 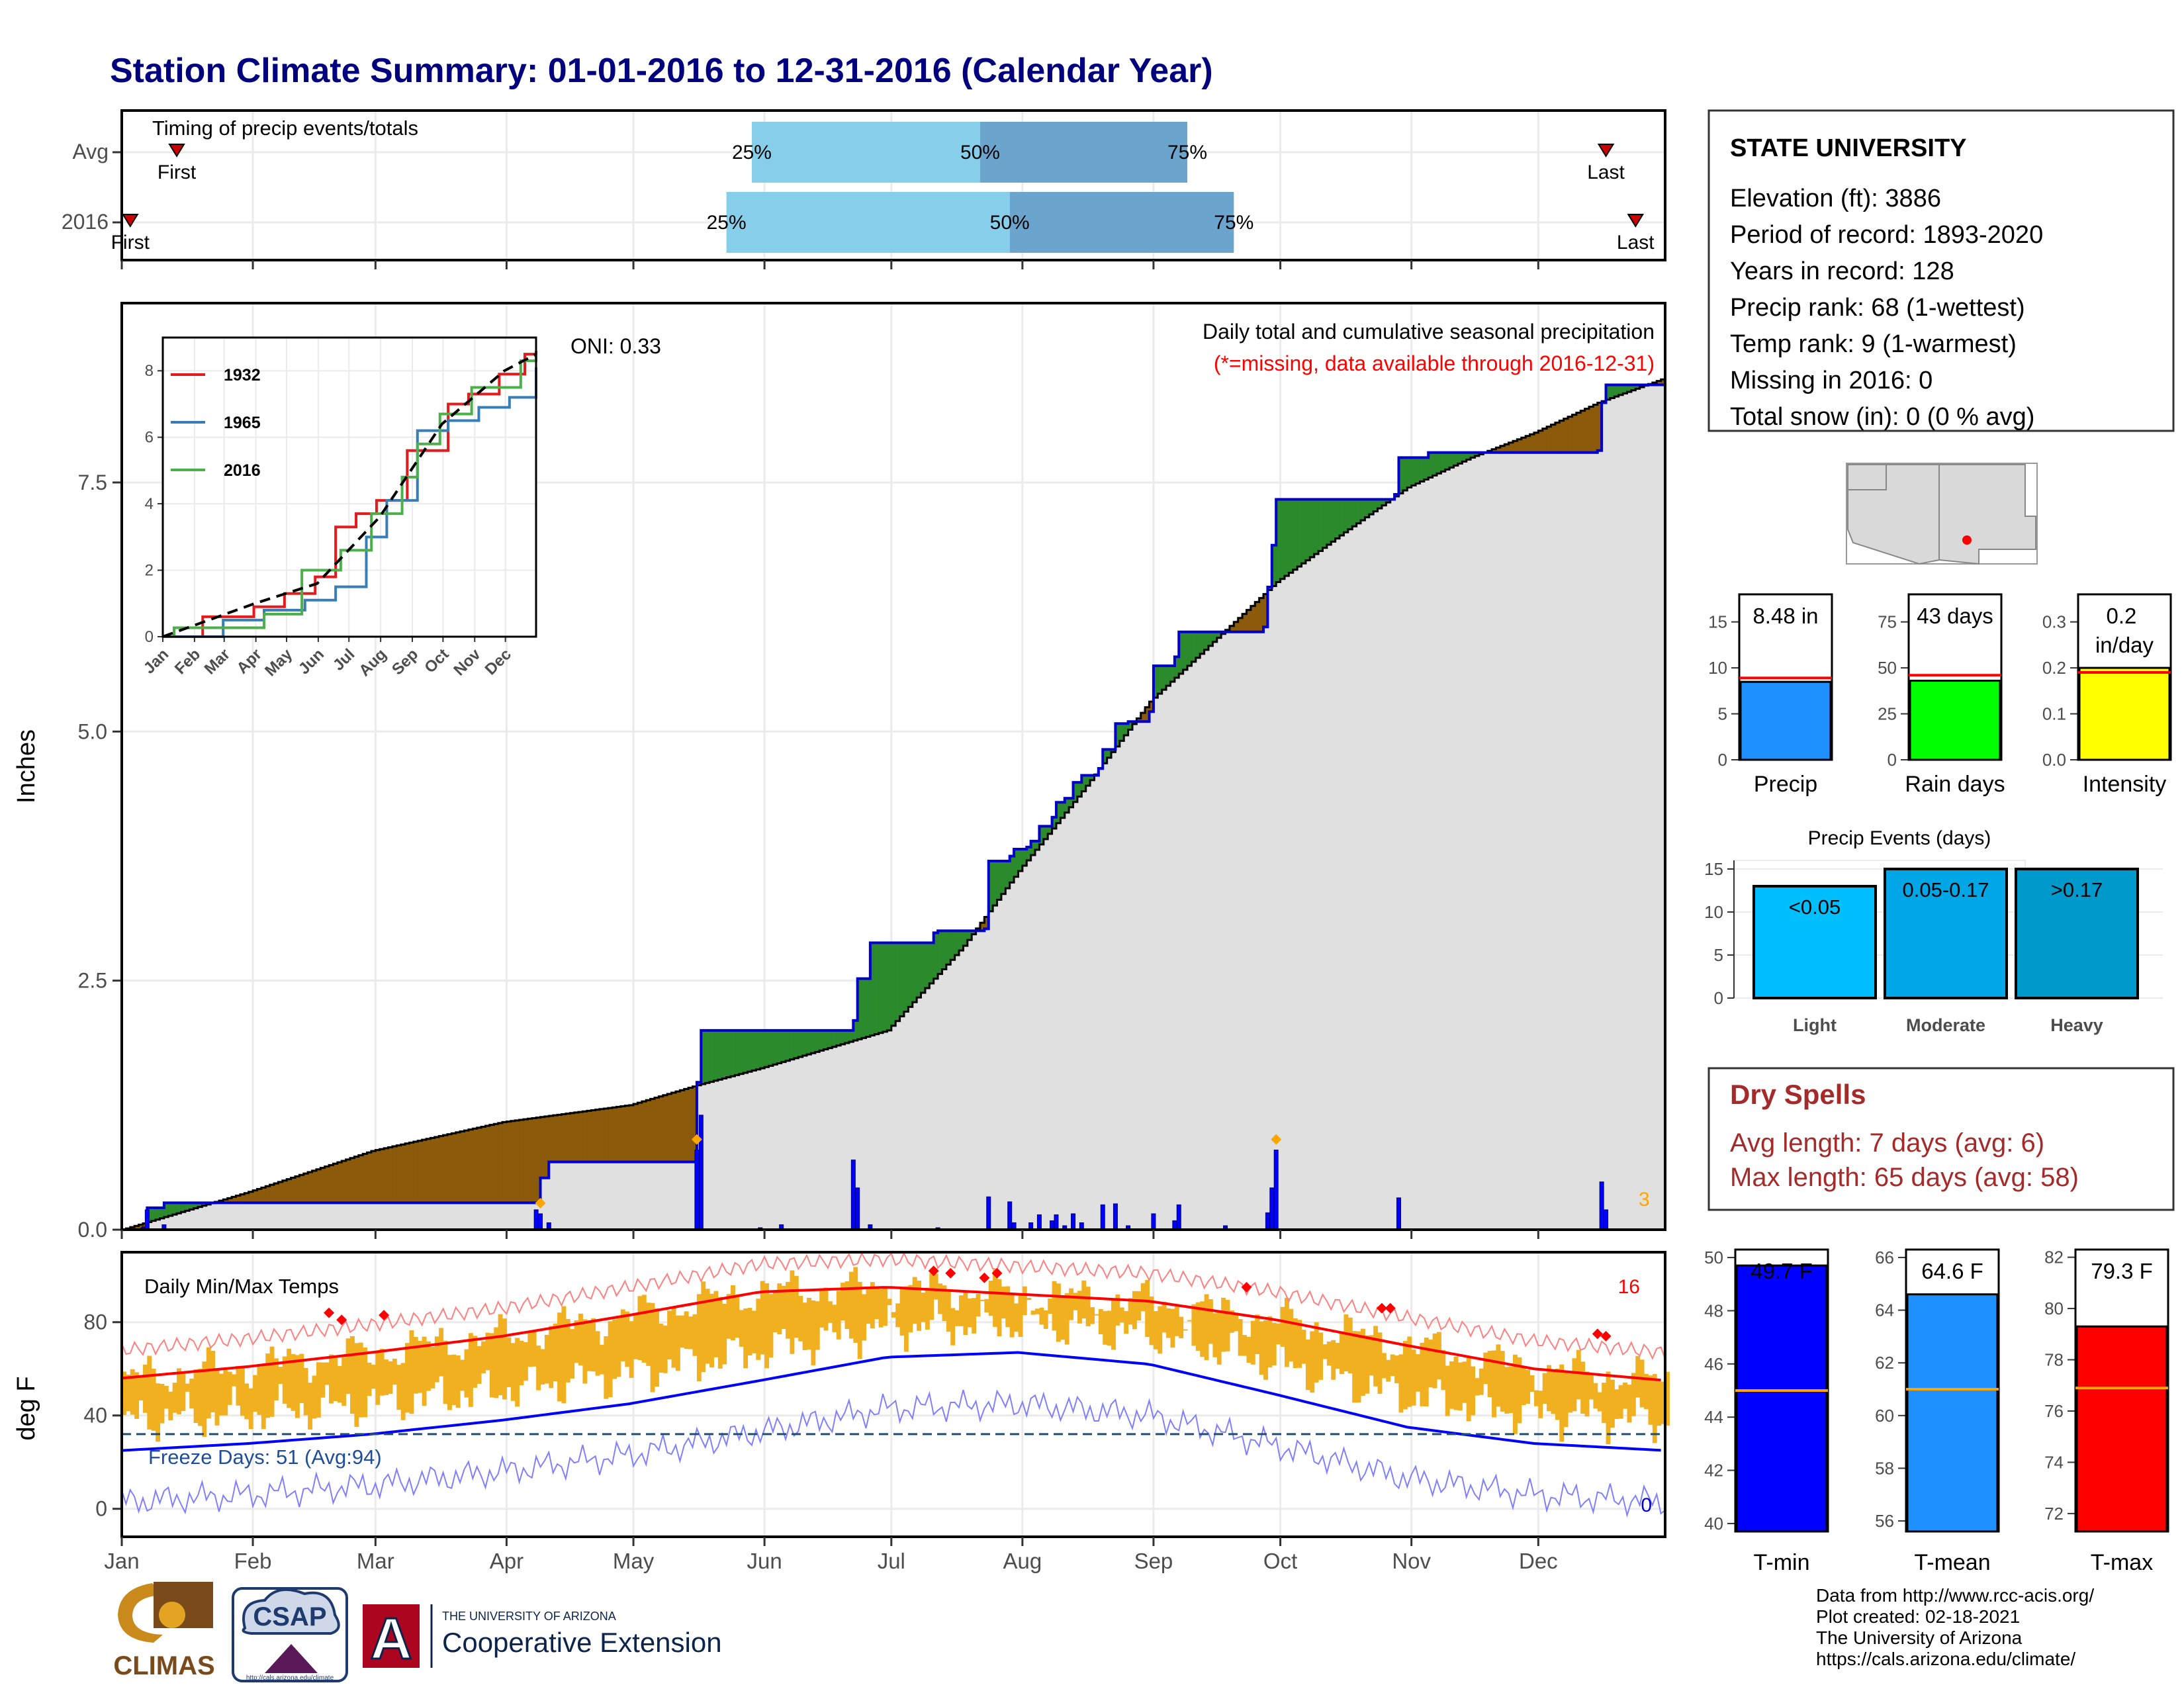 I want to click on freeze-days-label: Freeze Days: 51 (Avg:94), so click(x=265, y=1457).